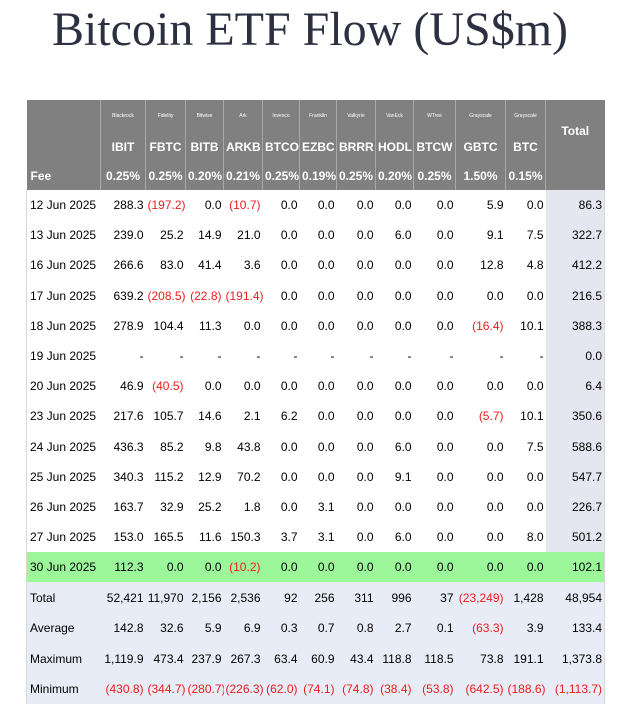 This screenshot has height=721, width=620. Describe the element at coordinates (480, 146) in the screenshot. I see `ticker-header: GBTC` at that location.